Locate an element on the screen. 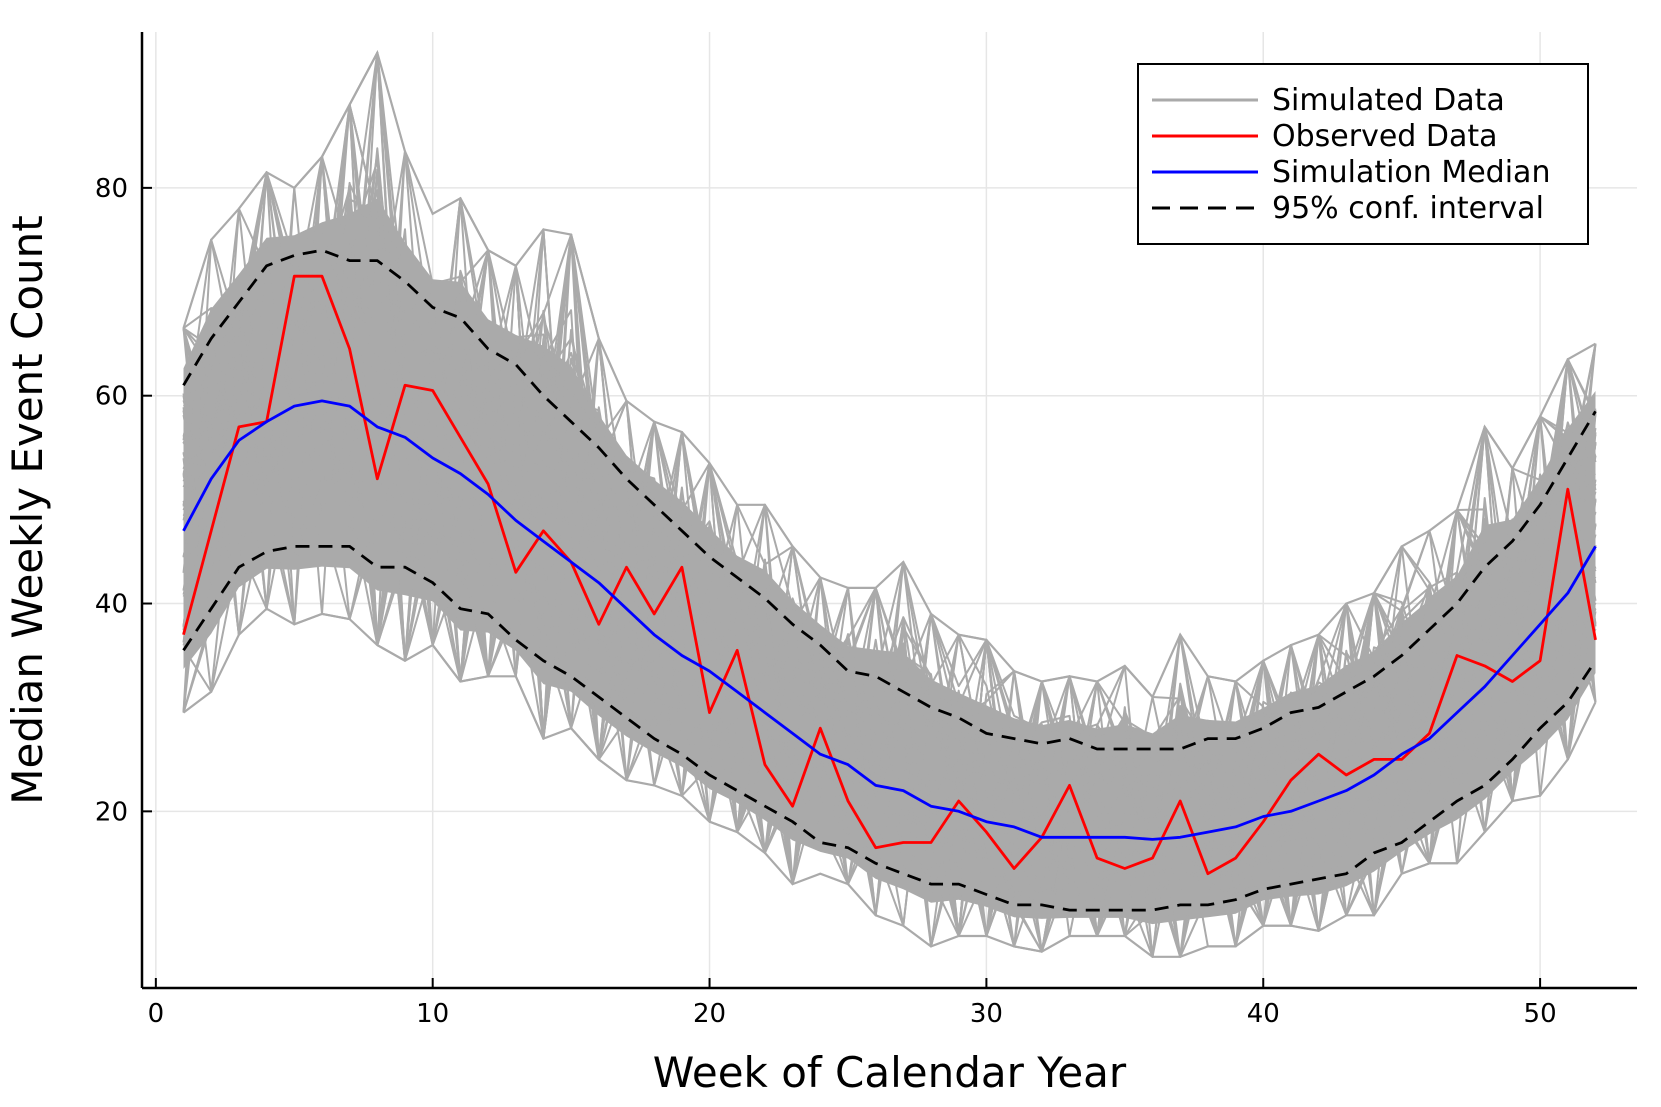 This screenshot has width=1661, height=1107. x-tick-label: 20 is located at coordinates (709, 1014).